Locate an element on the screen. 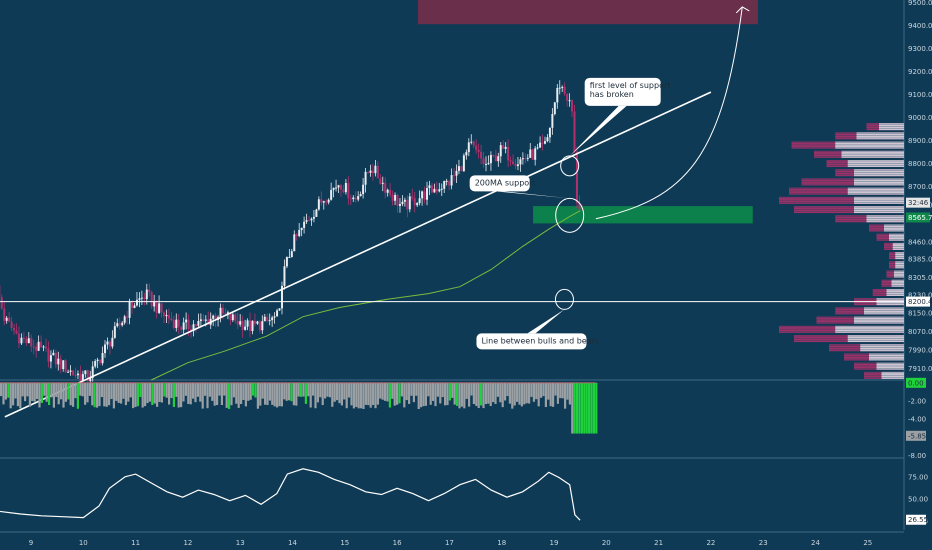  oscillator-tag is located at coordinates (916, 519).